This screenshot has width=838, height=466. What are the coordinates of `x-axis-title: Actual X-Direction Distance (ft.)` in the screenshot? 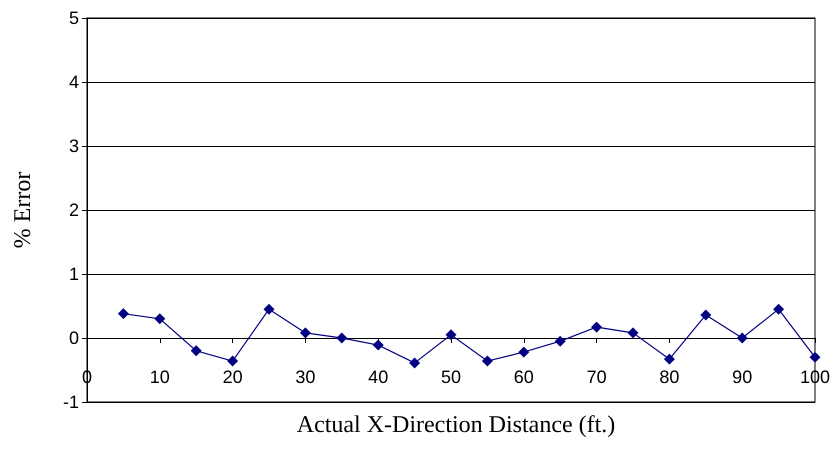 It's located at (456, 425).